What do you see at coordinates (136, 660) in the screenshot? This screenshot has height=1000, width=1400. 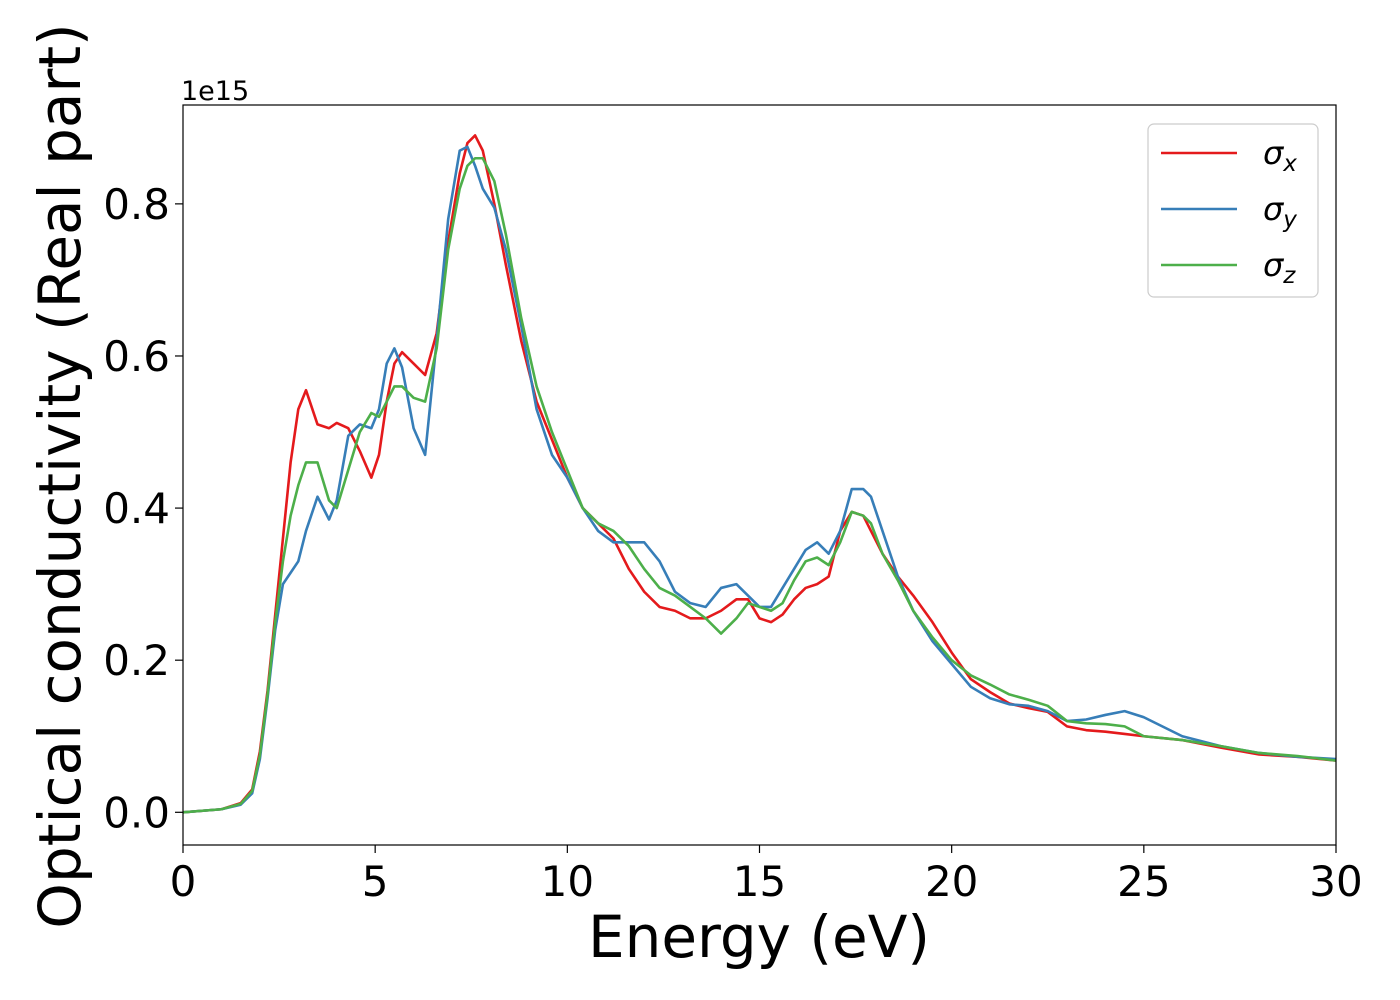 I see `y-tick-label: 0.2` at bounding box center [136, 660].